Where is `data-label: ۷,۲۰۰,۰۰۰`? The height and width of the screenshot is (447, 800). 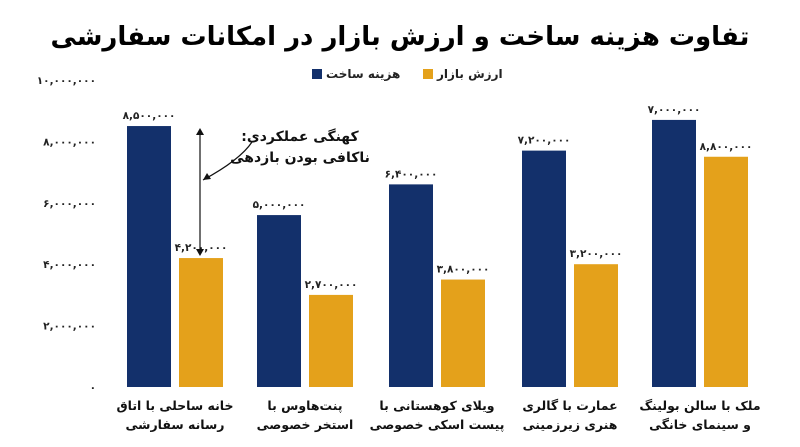
data-label: ۷,۲۰۰,۰۰۰ is located at coordinates (544, 141).